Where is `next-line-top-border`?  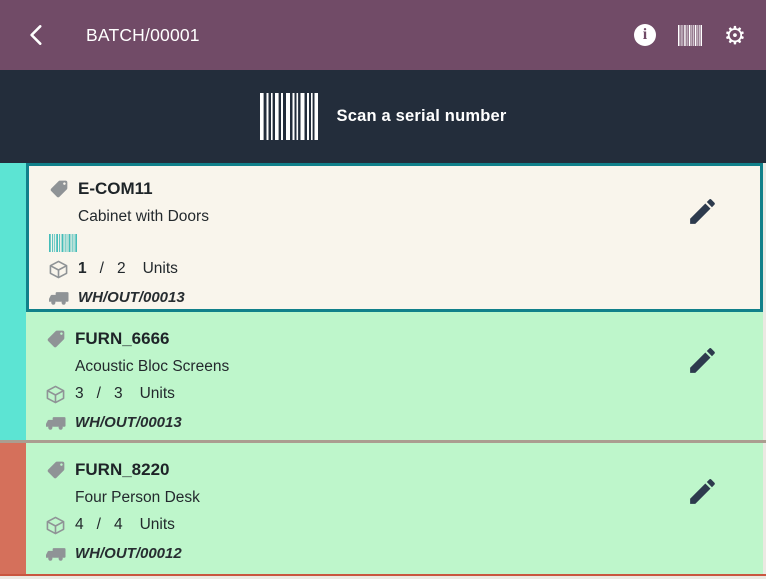 next-line-top-border is located at coordinates (383, 575).